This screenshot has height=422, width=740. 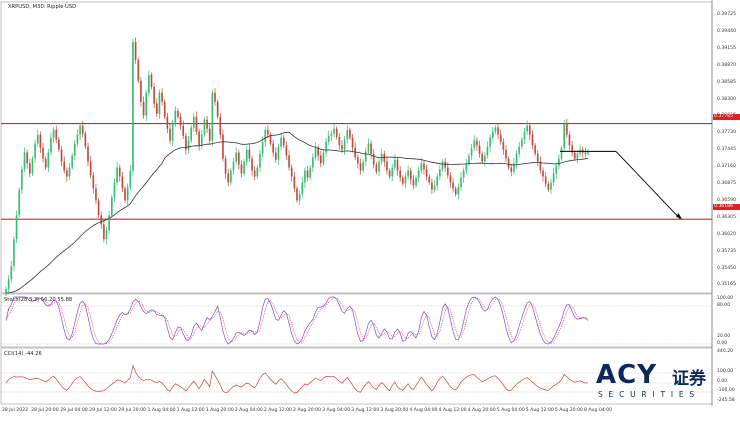 I want to click on time-tick-label: 3 Aug 12:00, so click(x=365, y=410).